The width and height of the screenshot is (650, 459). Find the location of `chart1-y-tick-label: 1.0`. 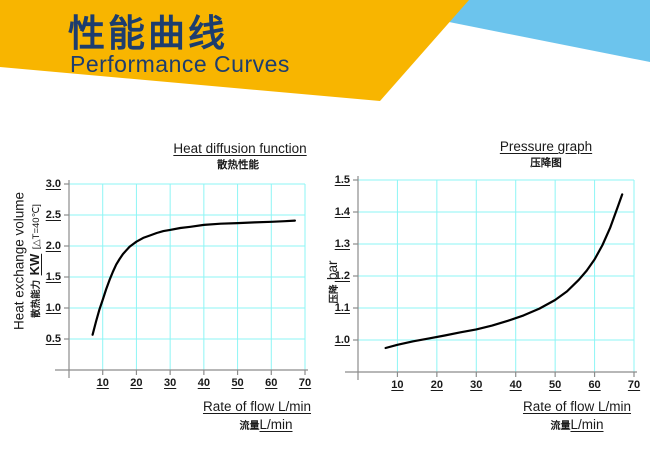

chart1-y-tick-label: 1.0 is located at coordinates (53, 308).